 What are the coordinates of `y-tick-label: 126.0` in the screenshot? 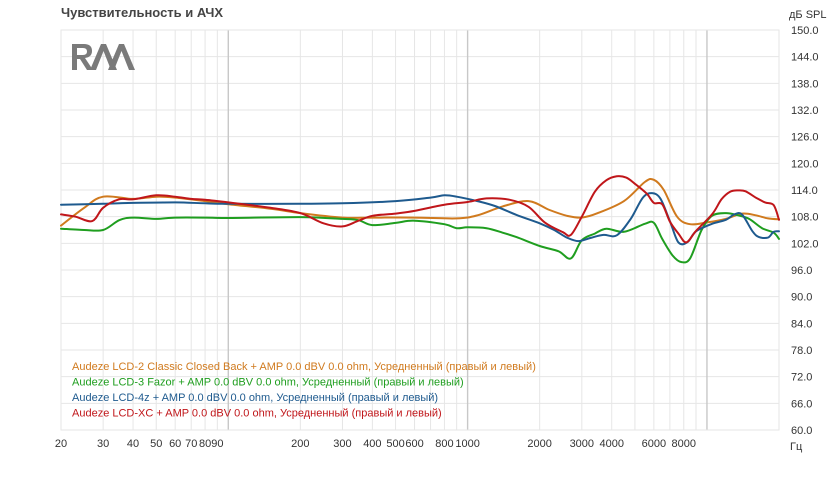 It's located at (805, 138).